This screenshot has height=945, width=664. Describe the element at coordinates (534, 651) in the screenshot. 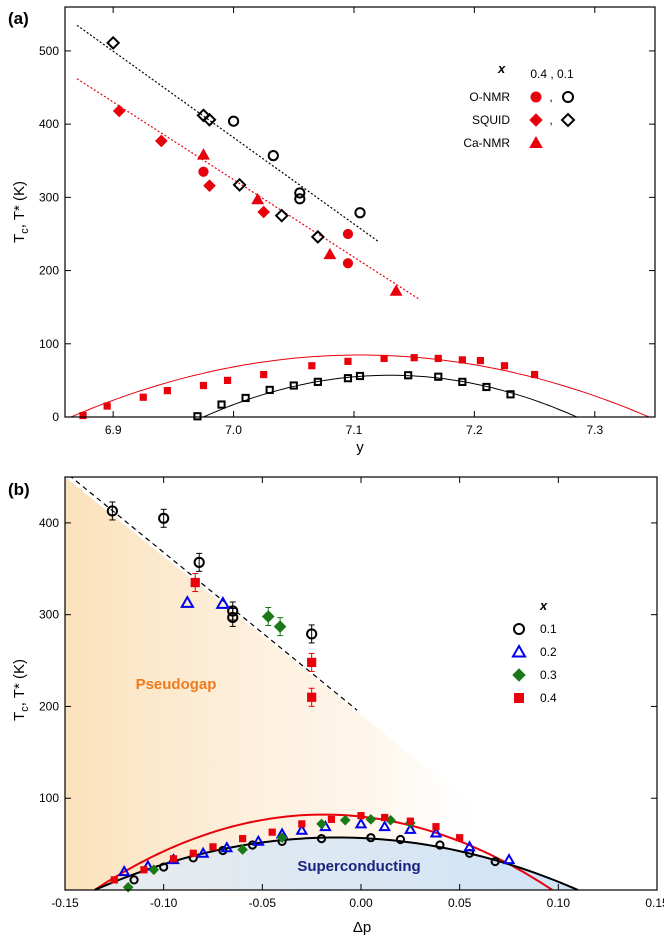

I see `panel-b-legend: x 0.1 0.2 0.3 0.4` at that location.